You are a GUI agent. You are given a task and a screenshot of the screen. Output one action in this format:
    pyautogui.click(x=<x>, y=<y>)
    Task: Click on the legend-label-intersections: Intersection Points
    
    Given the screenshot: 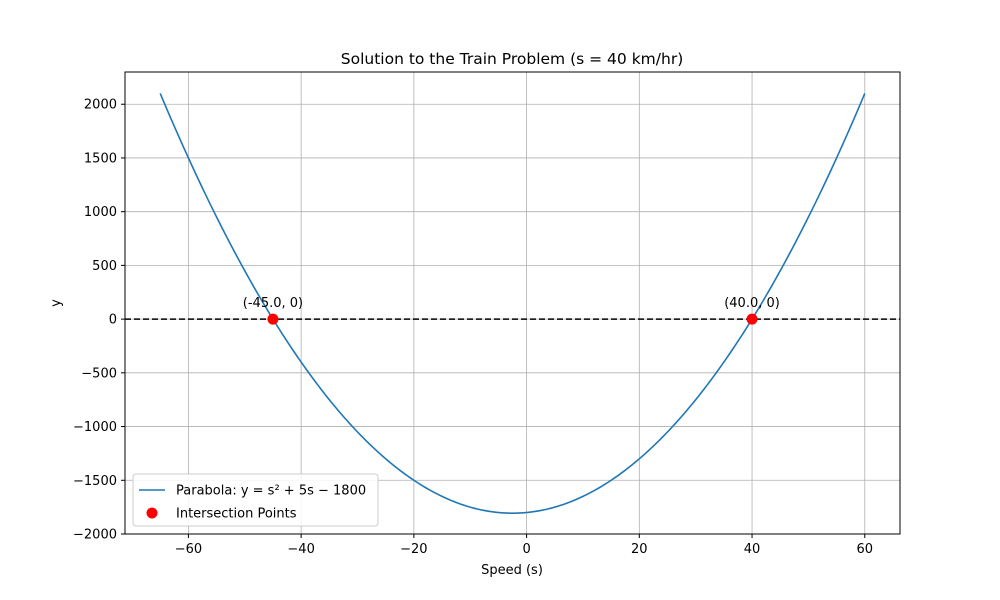 What is the action you would take?
    pyautogui.click(x=236, y=514)
    